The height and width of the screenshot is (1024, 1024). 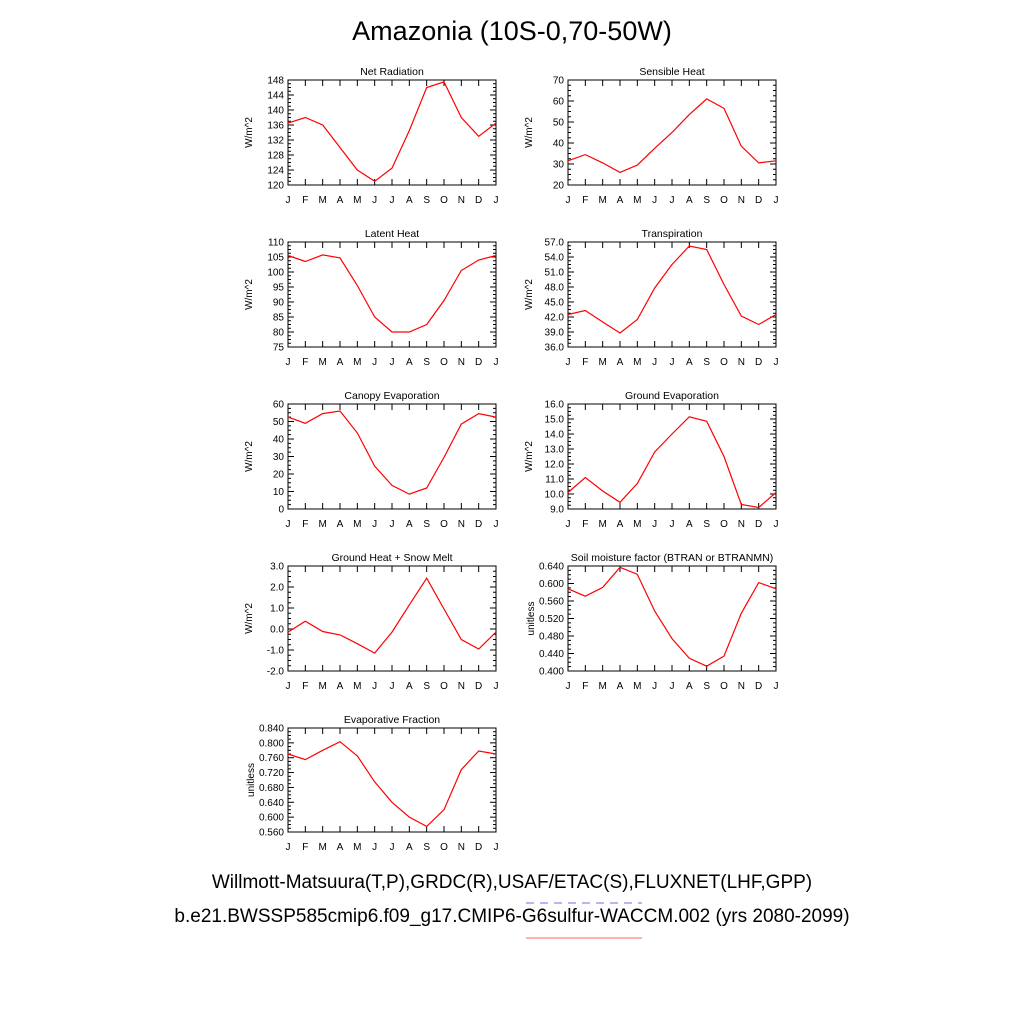 I want to click on y-tick-label: 148, so click(x=275, y=81).